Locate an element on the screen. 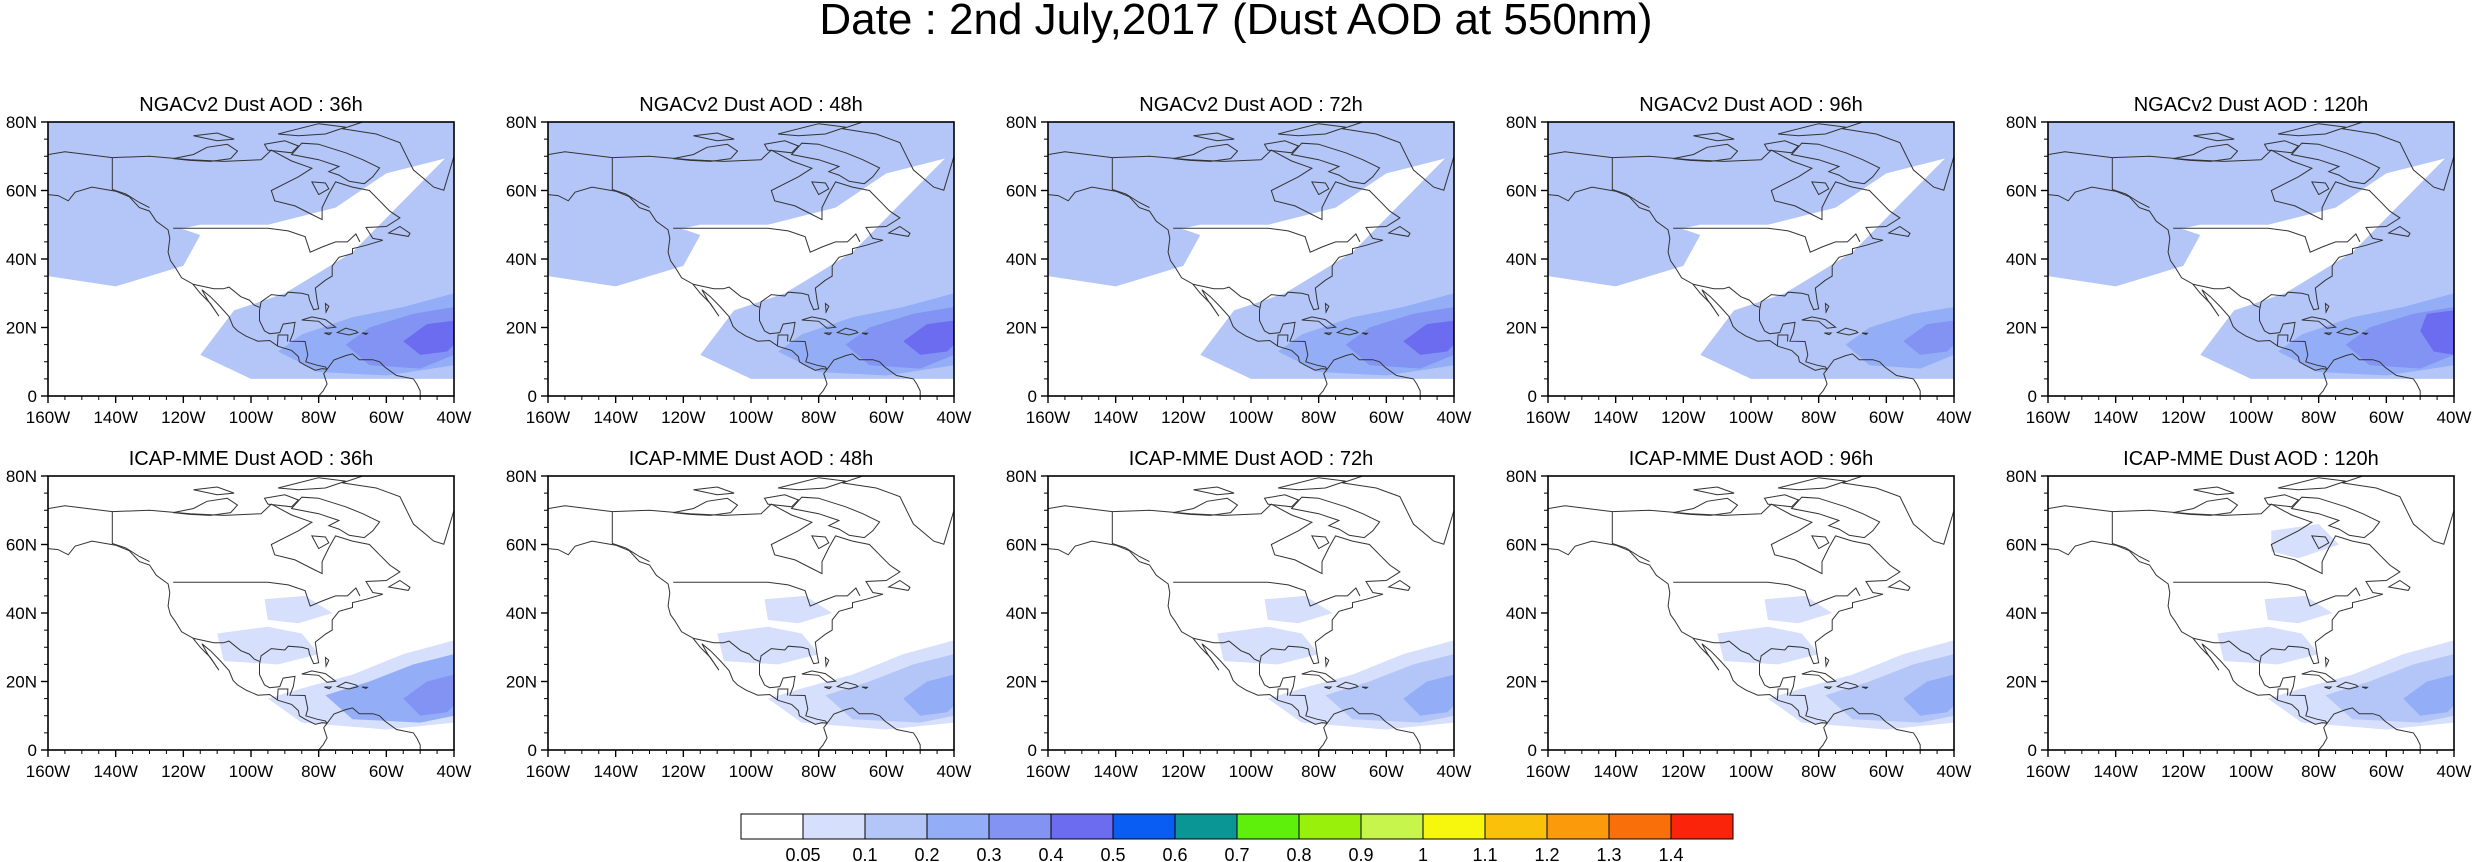 The image size is (2472, 862). panel-title: ICAP-MME Dust AOD : 72h is located at coordinates (1251, 459).